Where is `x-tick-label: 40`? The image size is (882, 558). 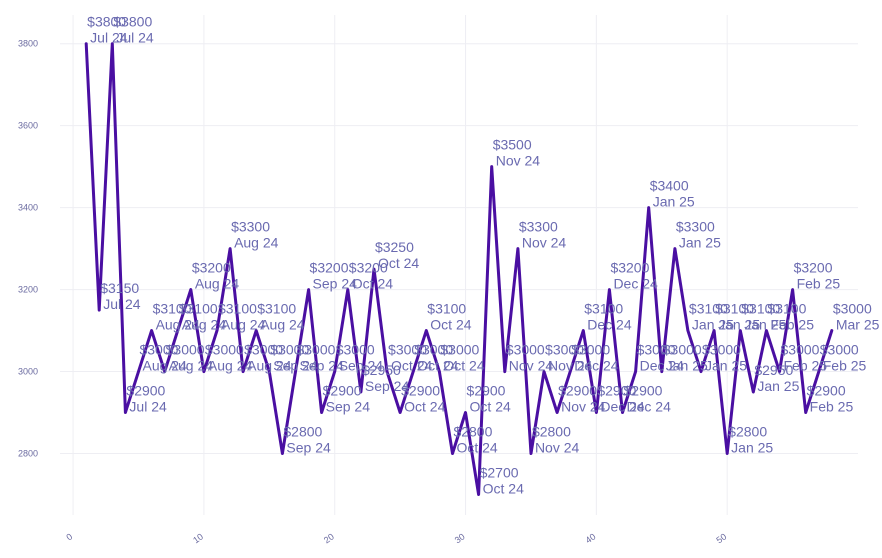
x-tick-label: 40 is located at coordinates (591, 538).